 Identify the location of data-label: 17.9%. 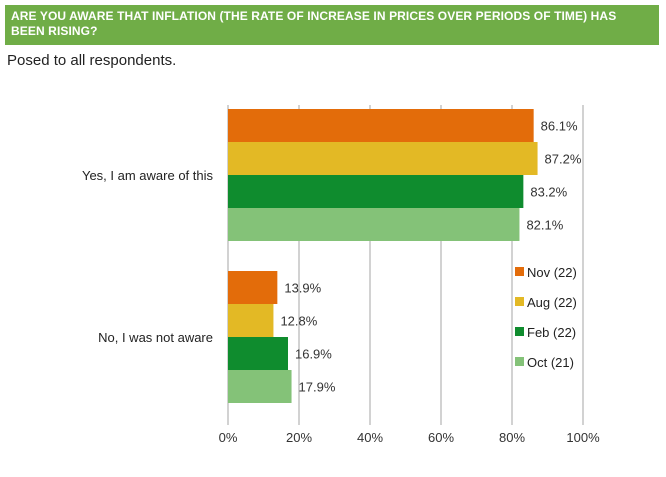
(317, 387).